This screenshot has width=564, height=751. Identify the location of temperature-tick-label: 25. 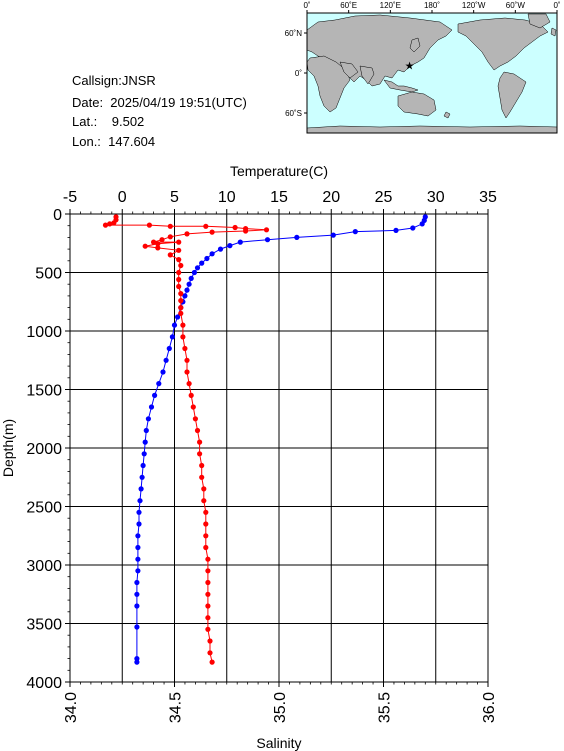
(384, 197).